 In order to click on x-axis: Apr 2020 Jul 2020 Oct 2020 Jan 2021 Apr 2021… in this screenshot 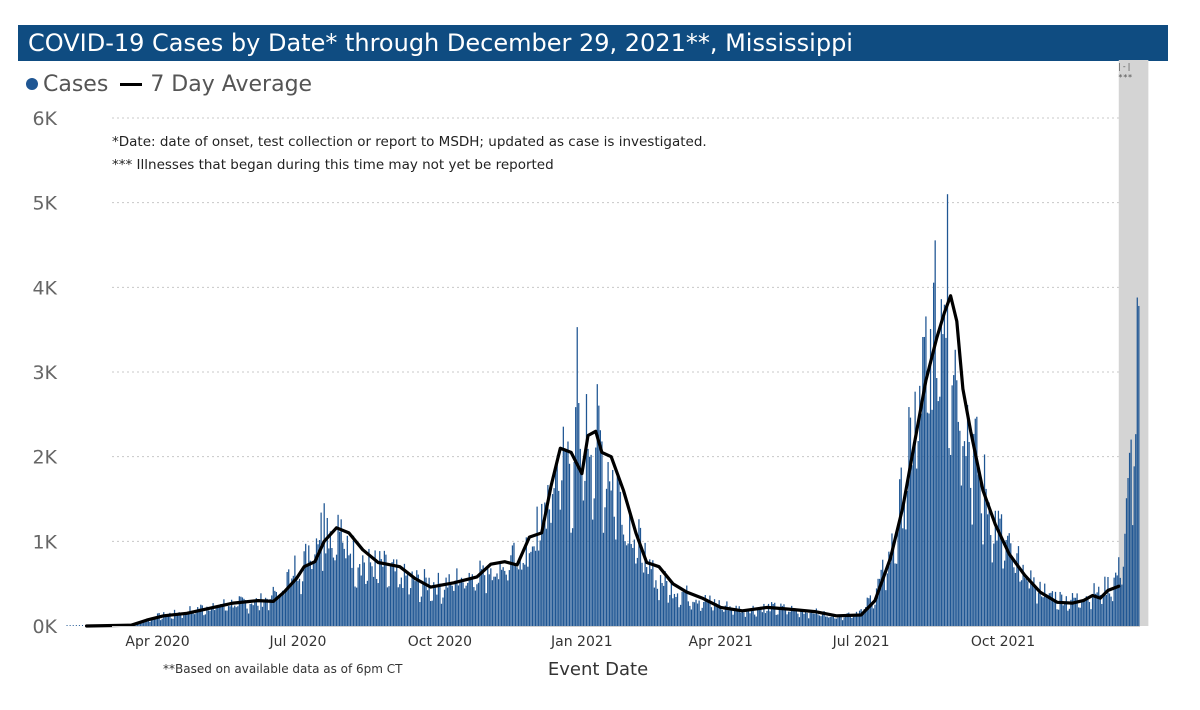, I will do `click(626, 638)`.